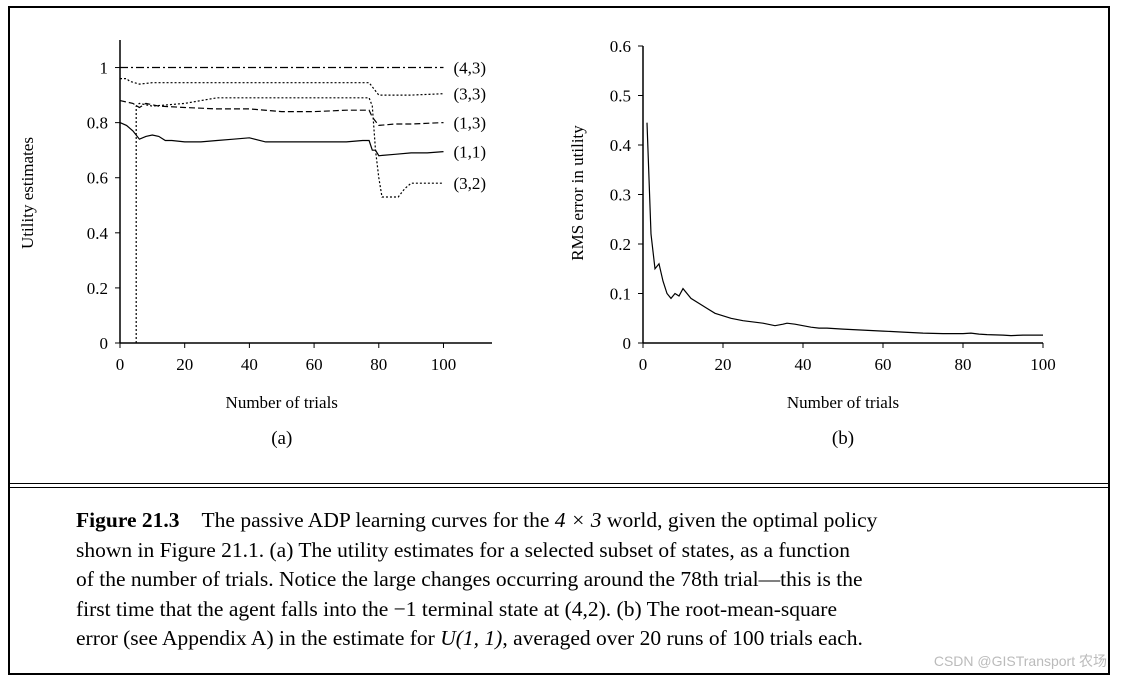 The width and height of the screenshot is (1121, 683). Describe the element at coordinates (405, 608) in the screenshot. I see `caption-math: −1` at that location.